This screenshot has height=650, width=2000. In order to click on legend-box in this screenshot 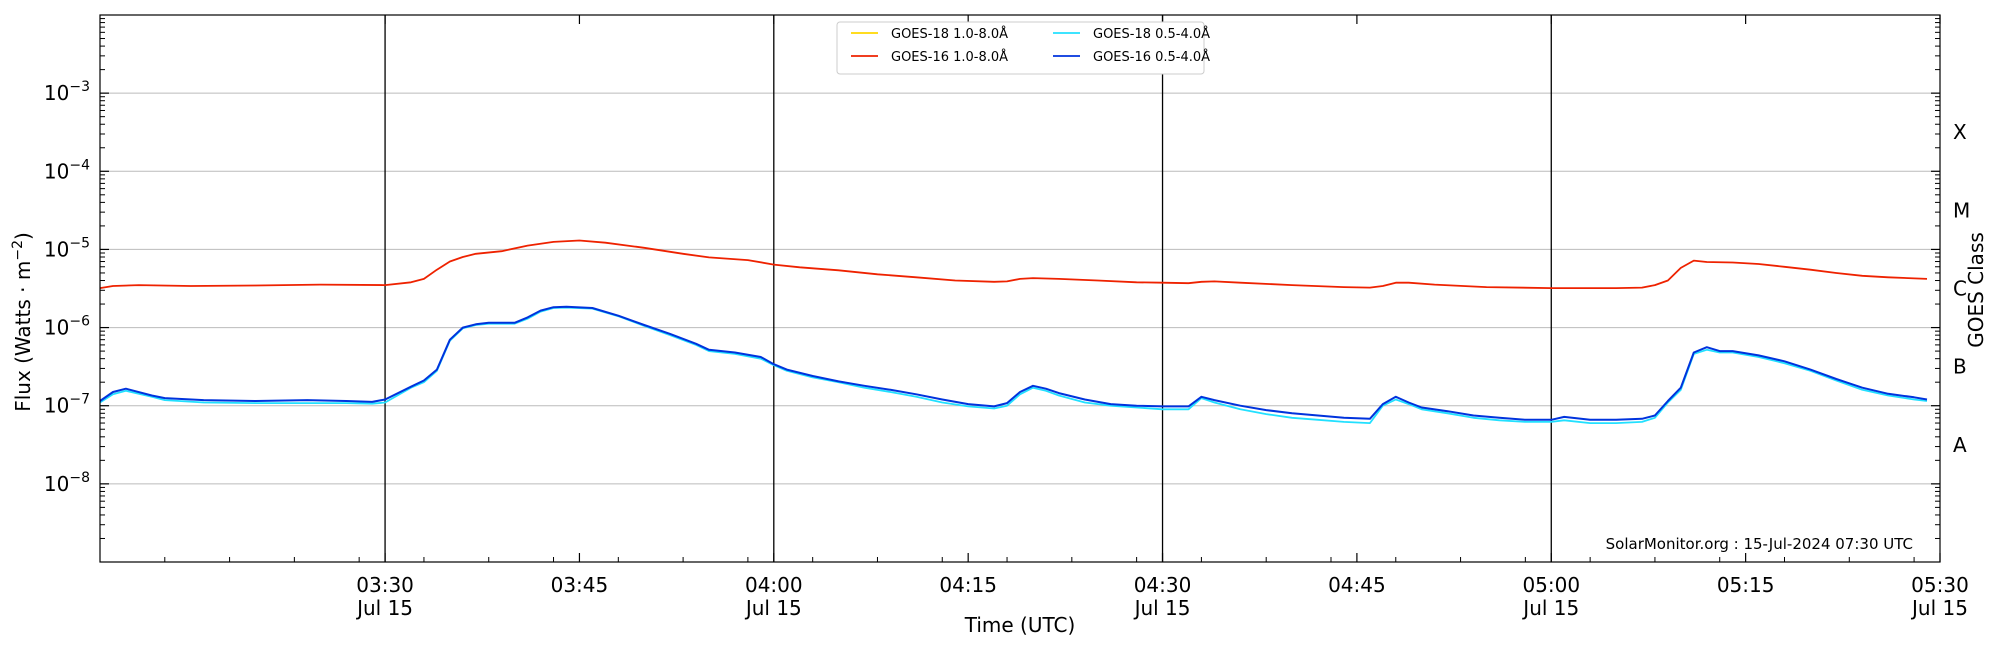, I will do `click(1020, 48)`.